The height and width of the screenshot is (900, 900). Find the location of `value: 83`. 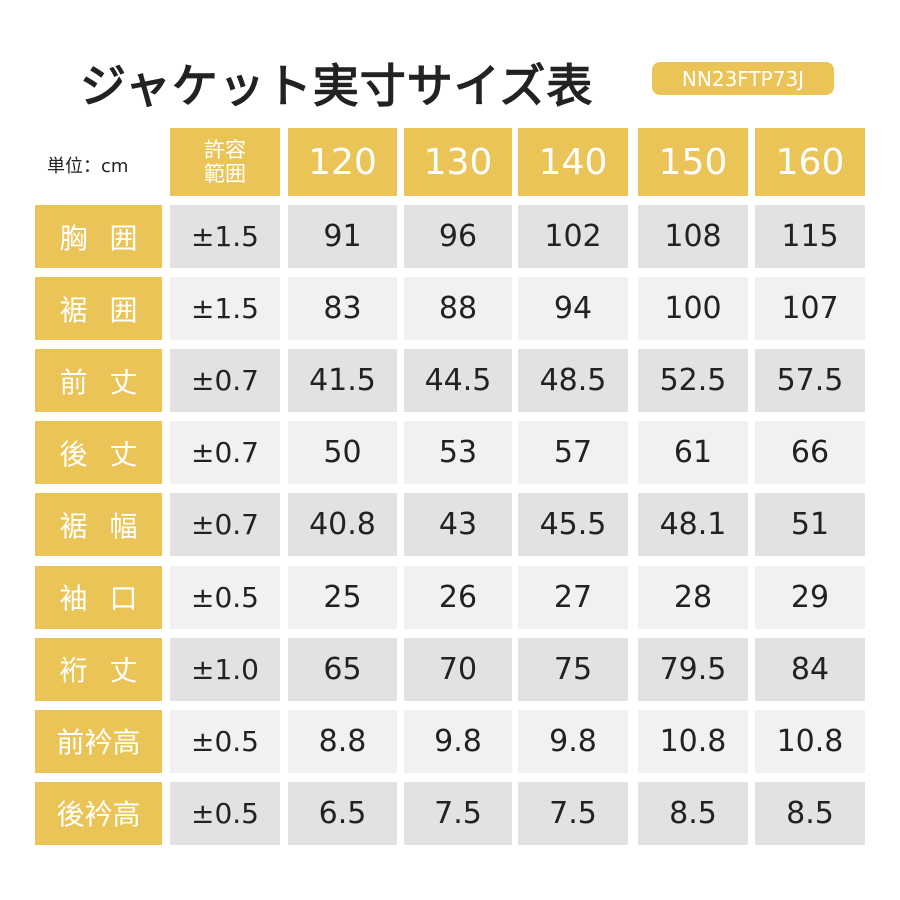

value: 83 is located at coordinates (342, 309).